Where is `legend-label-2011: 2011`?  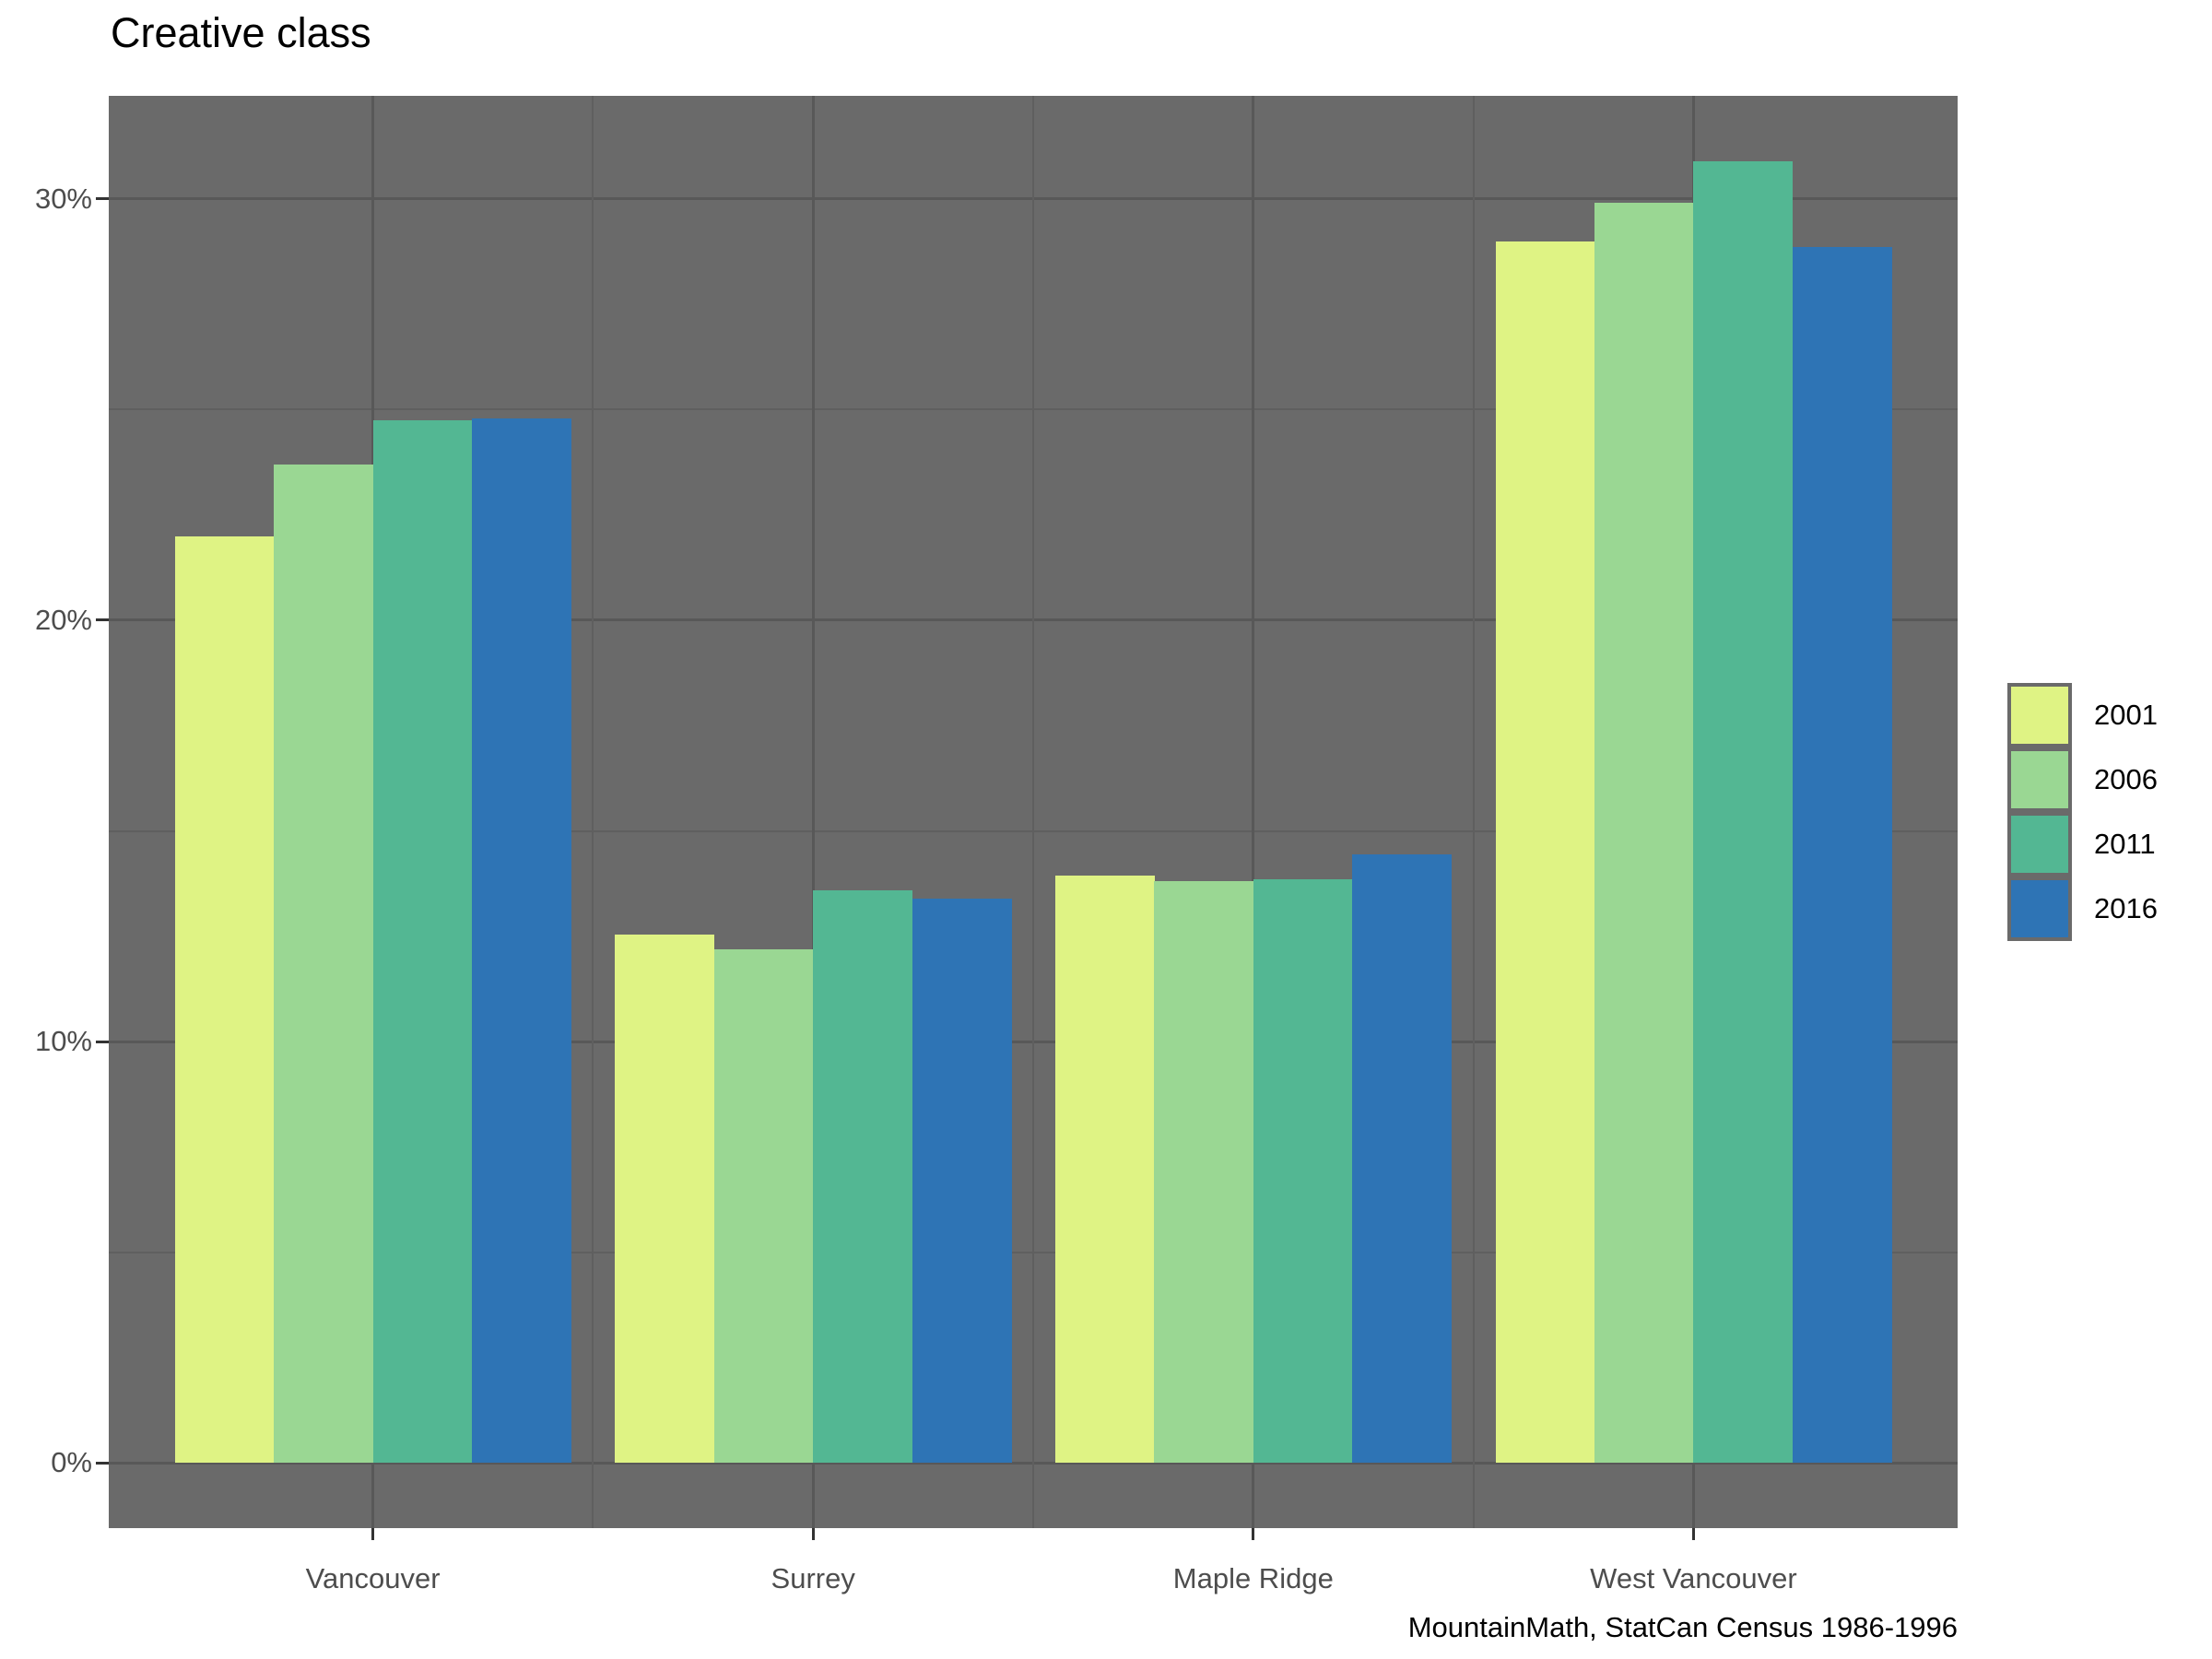 legend-label-2011: 2011 is located at coordinates (2125, 844).